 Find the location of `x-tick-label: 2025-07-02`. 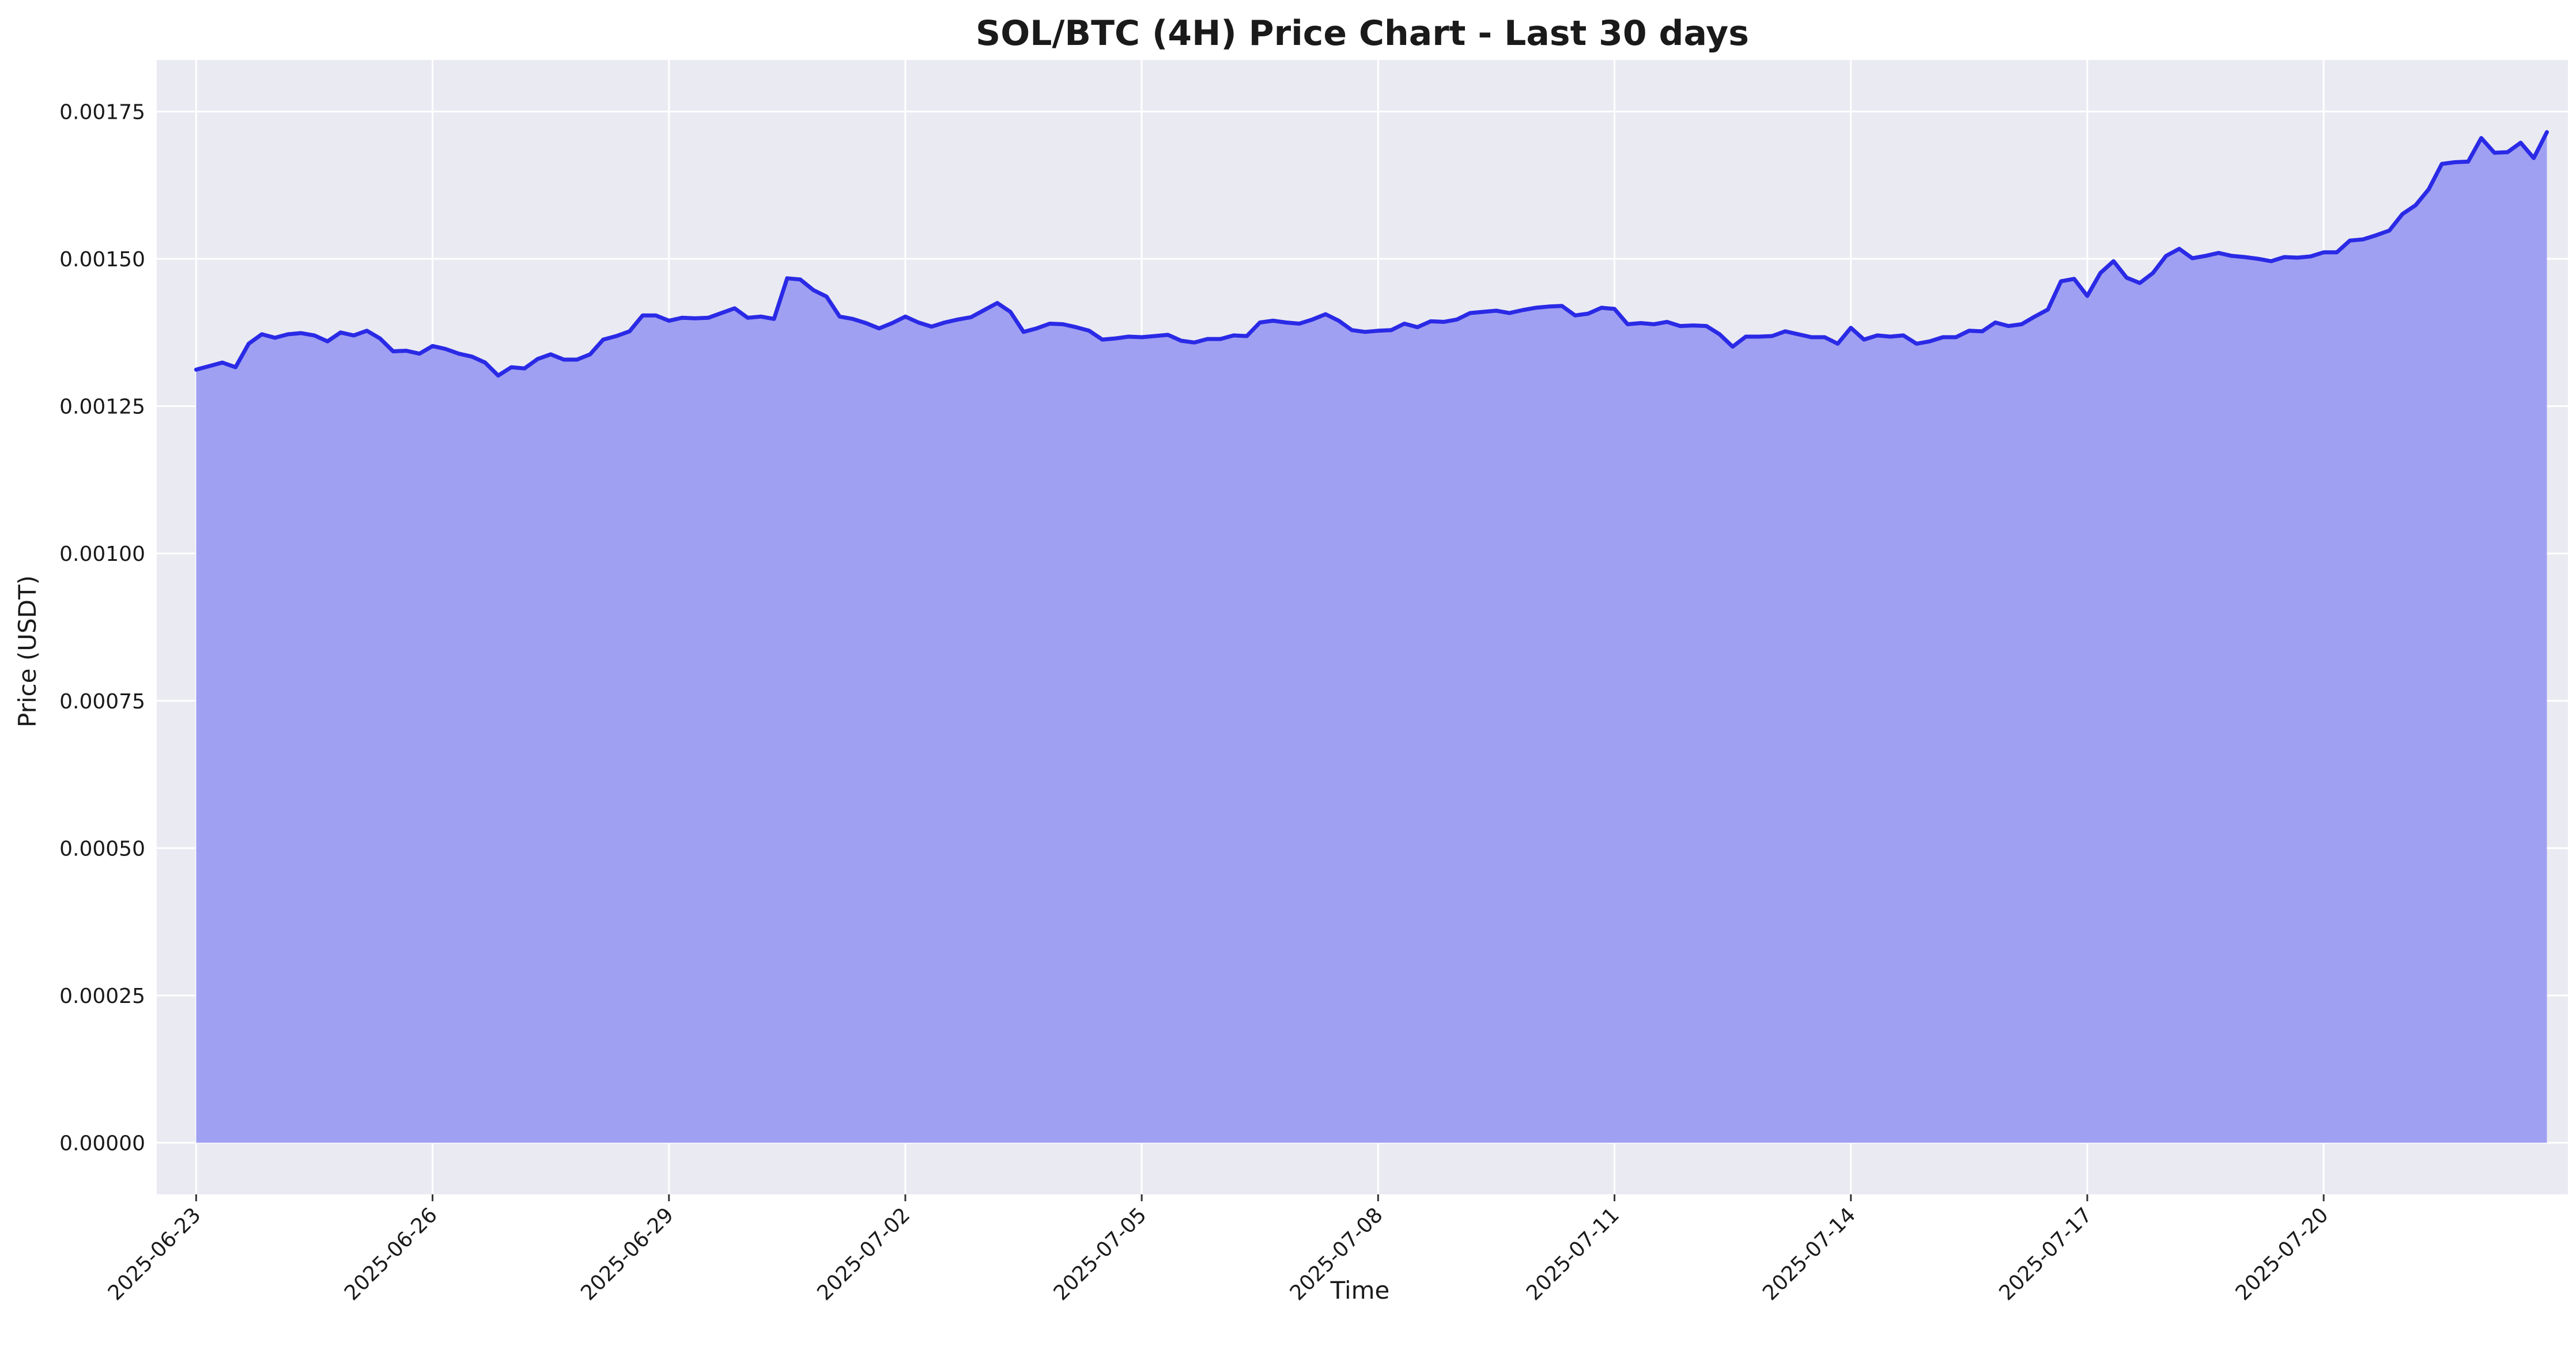

x-tick-label: 2025-07-02 is located at coordinates (864, 1254).